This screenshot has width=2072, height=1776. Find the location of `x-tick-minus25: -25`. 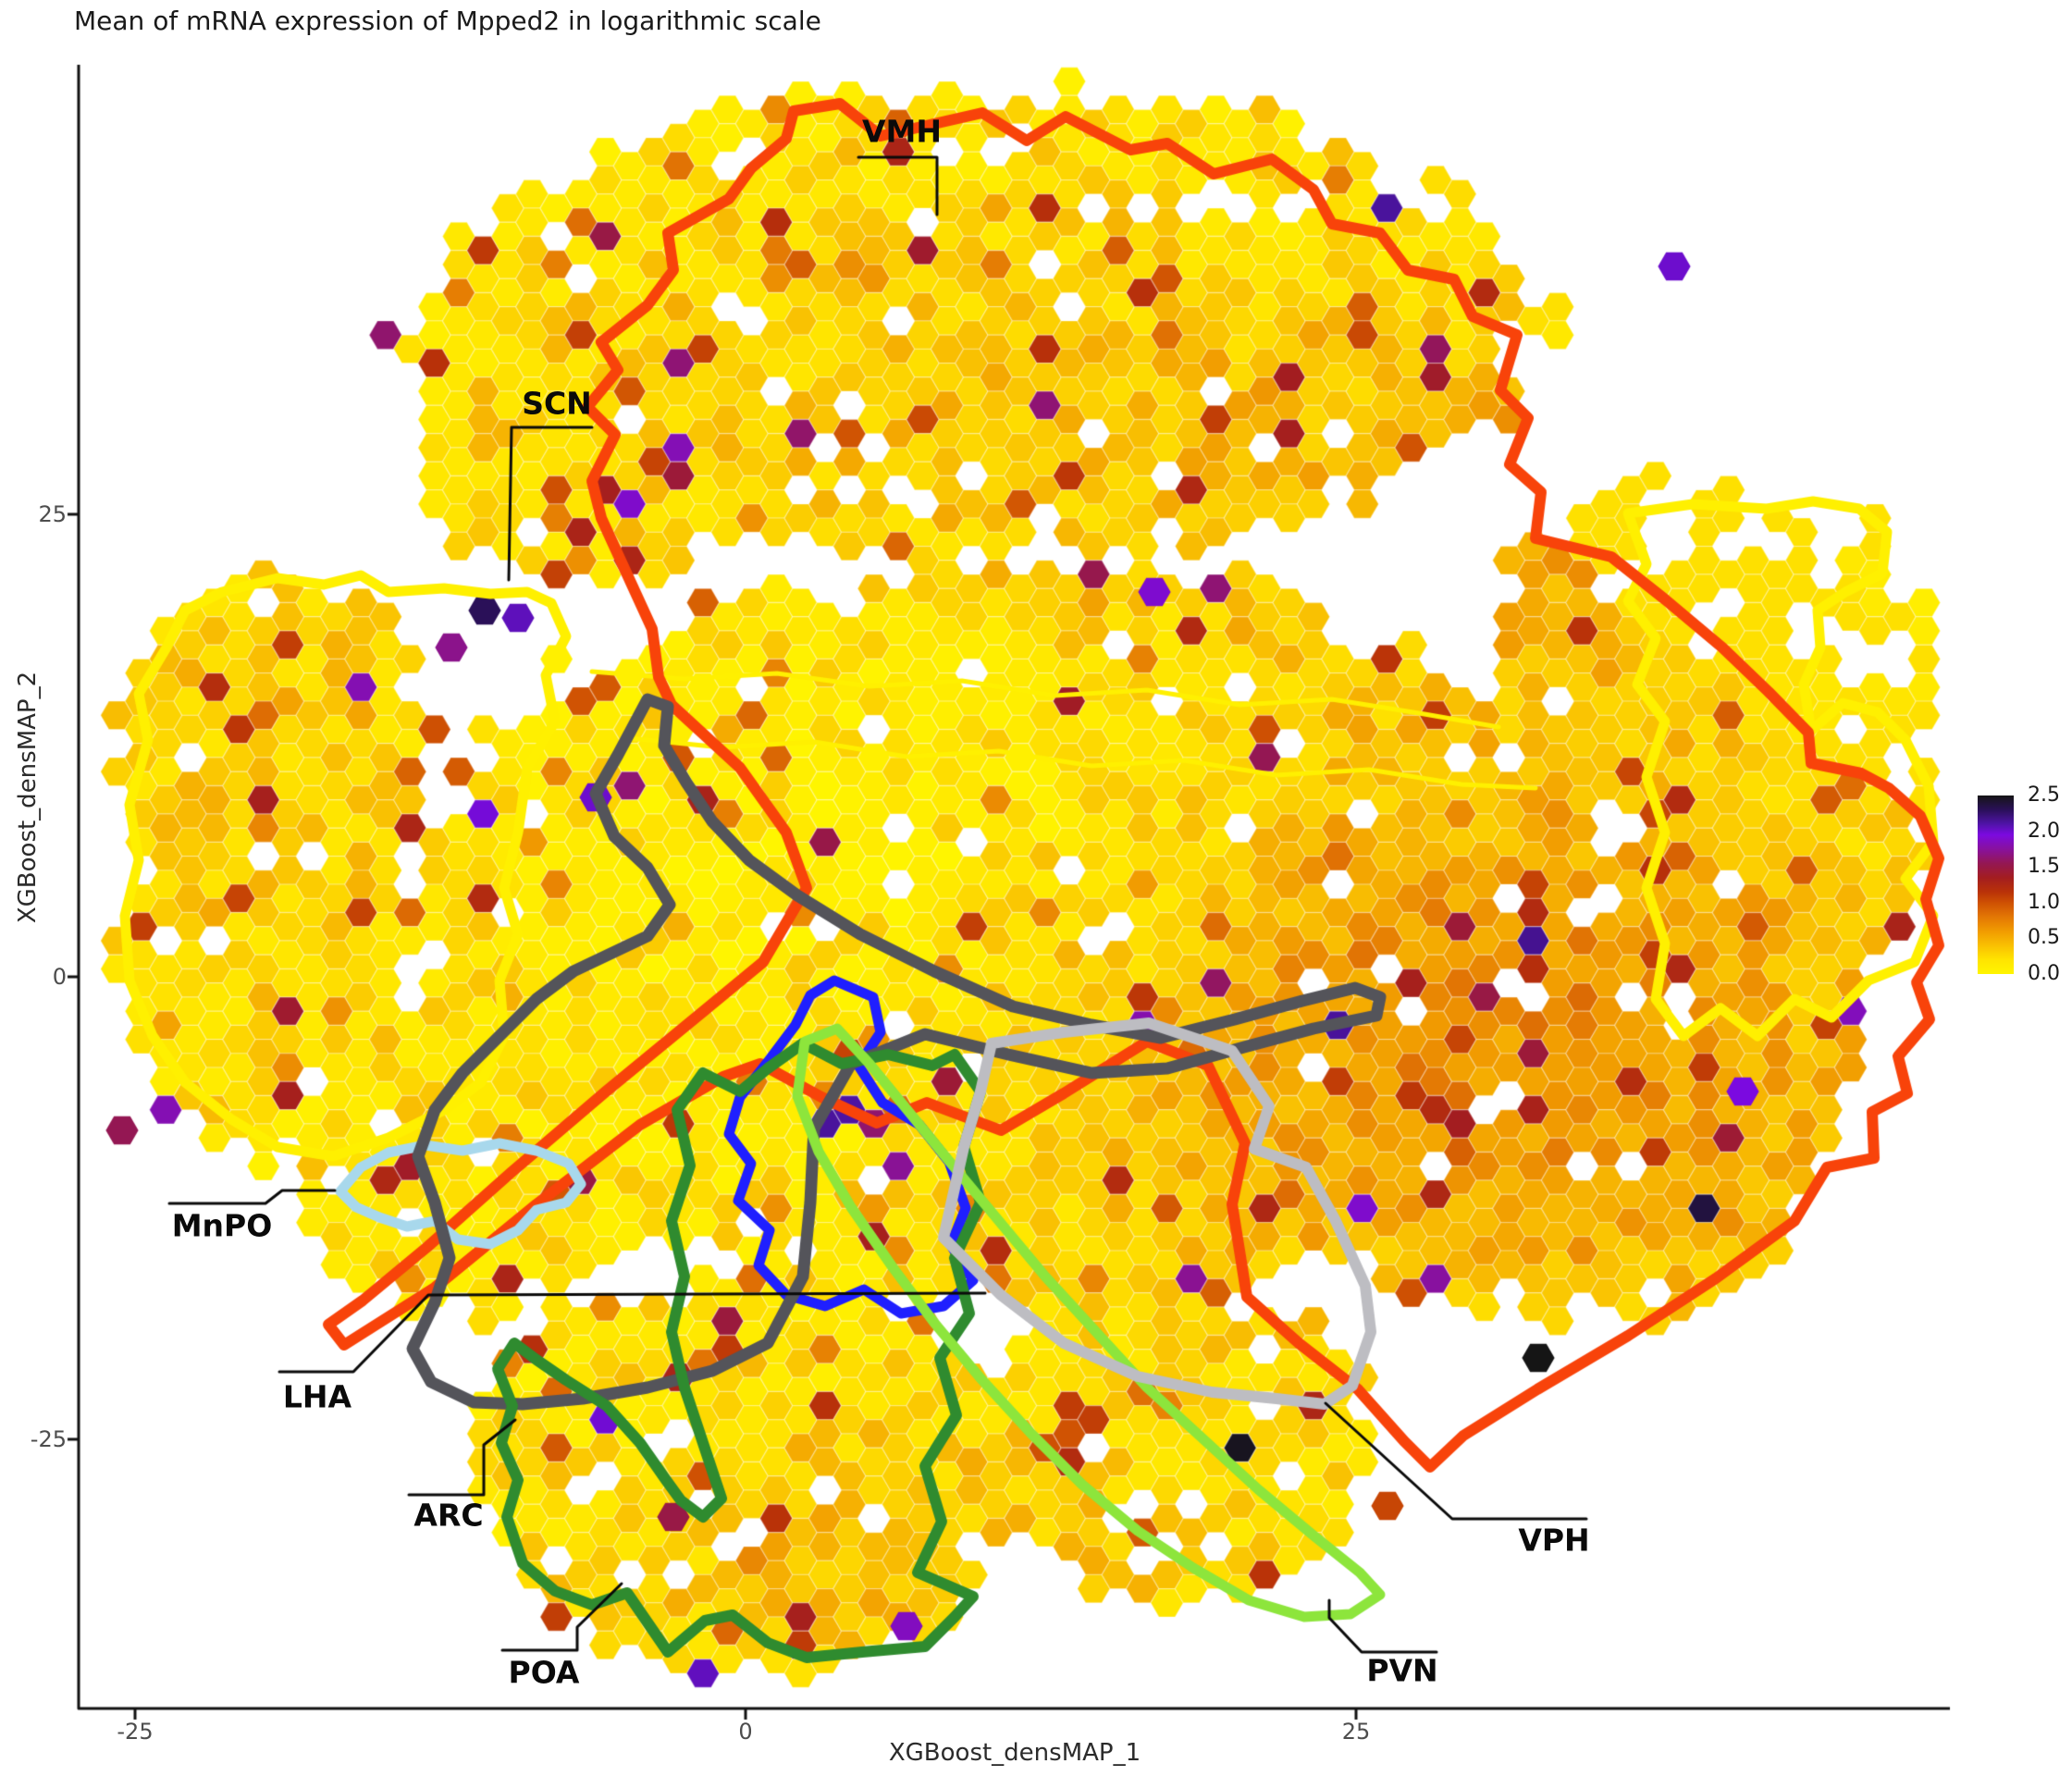

x-tick-minus25: -25 is located at coordinates (135, 1732).